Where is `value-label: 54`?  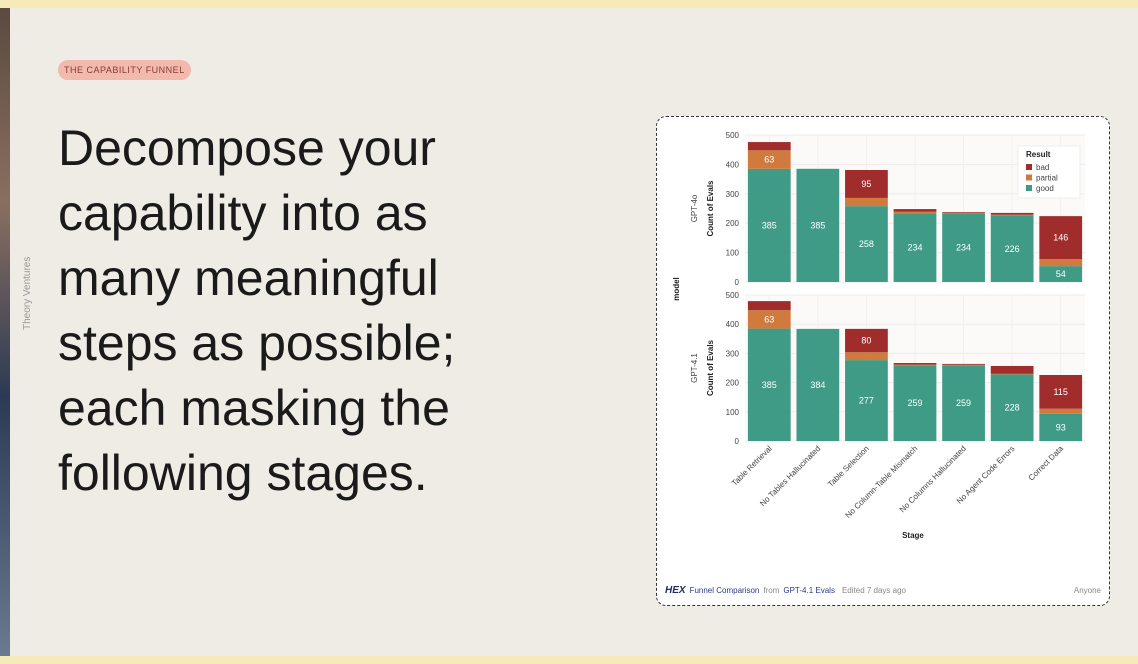
value-label: 54 is located at coordinates (1061, 274).